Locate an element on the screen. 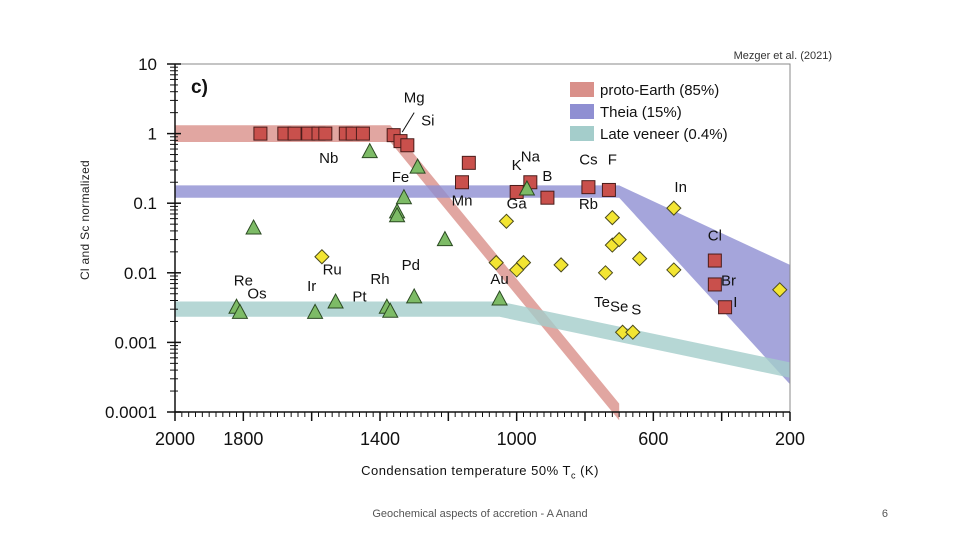  element-label: I is located at coordinates (735, 302).